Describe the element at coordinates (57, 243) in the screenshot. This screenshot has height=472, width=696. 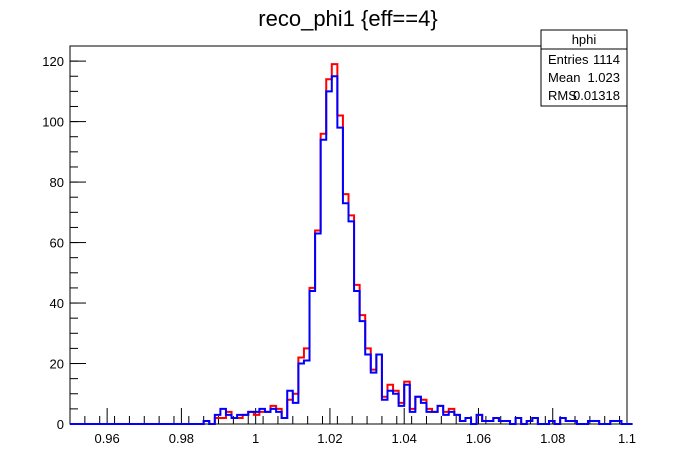
I see `y-tick-label: 60` at that location.